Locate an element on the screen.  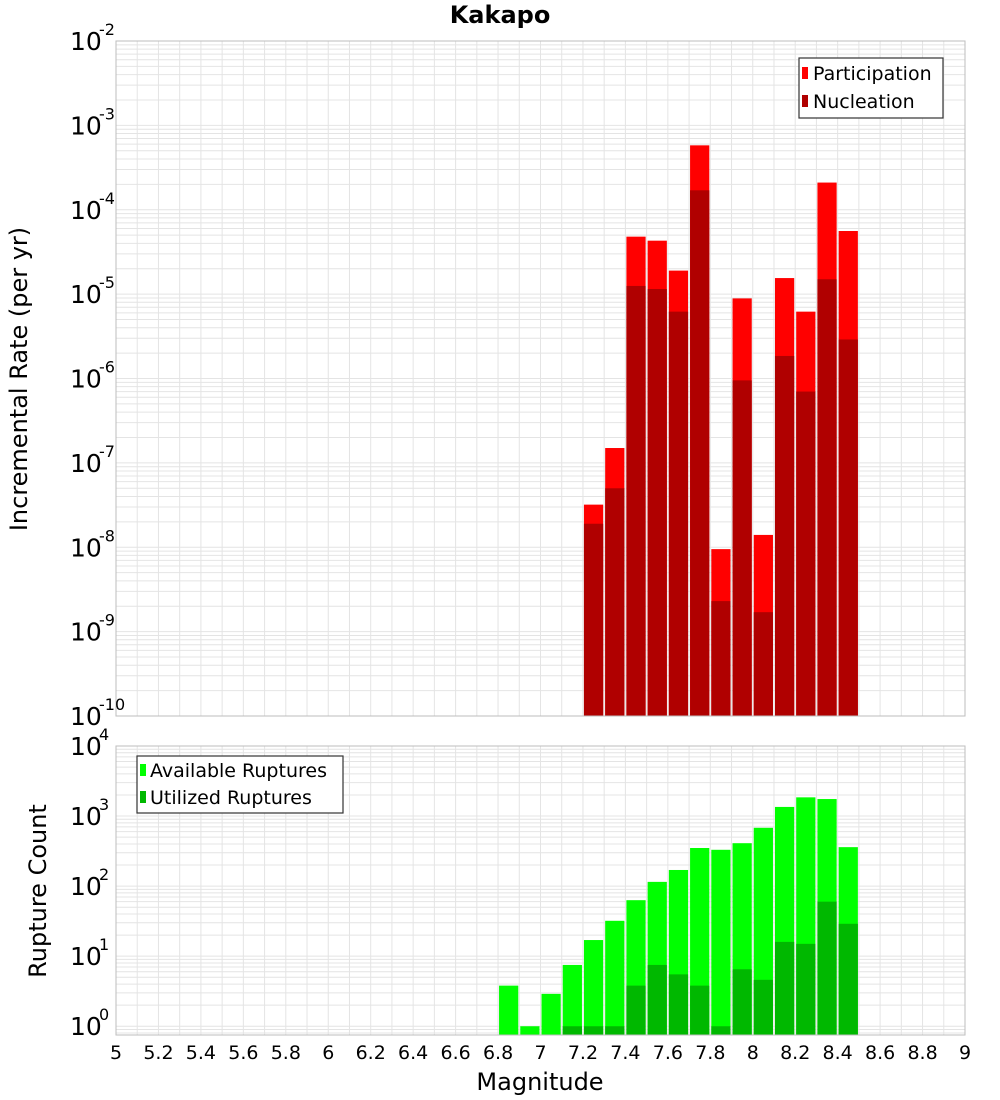
y-tick-exponent: 3 is located at coordinates (104, 804).